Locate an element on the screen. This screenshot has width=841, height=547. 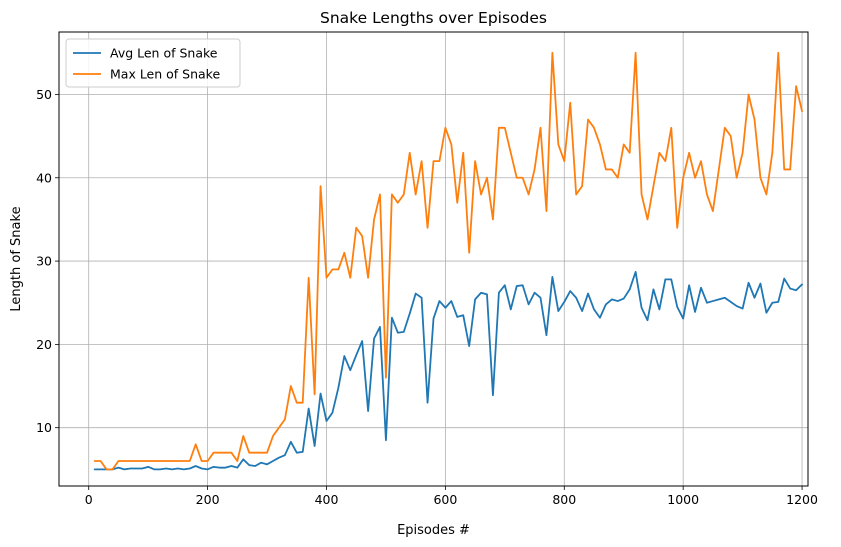
y-tick-label: 20 is located at coordinates (44, 344).